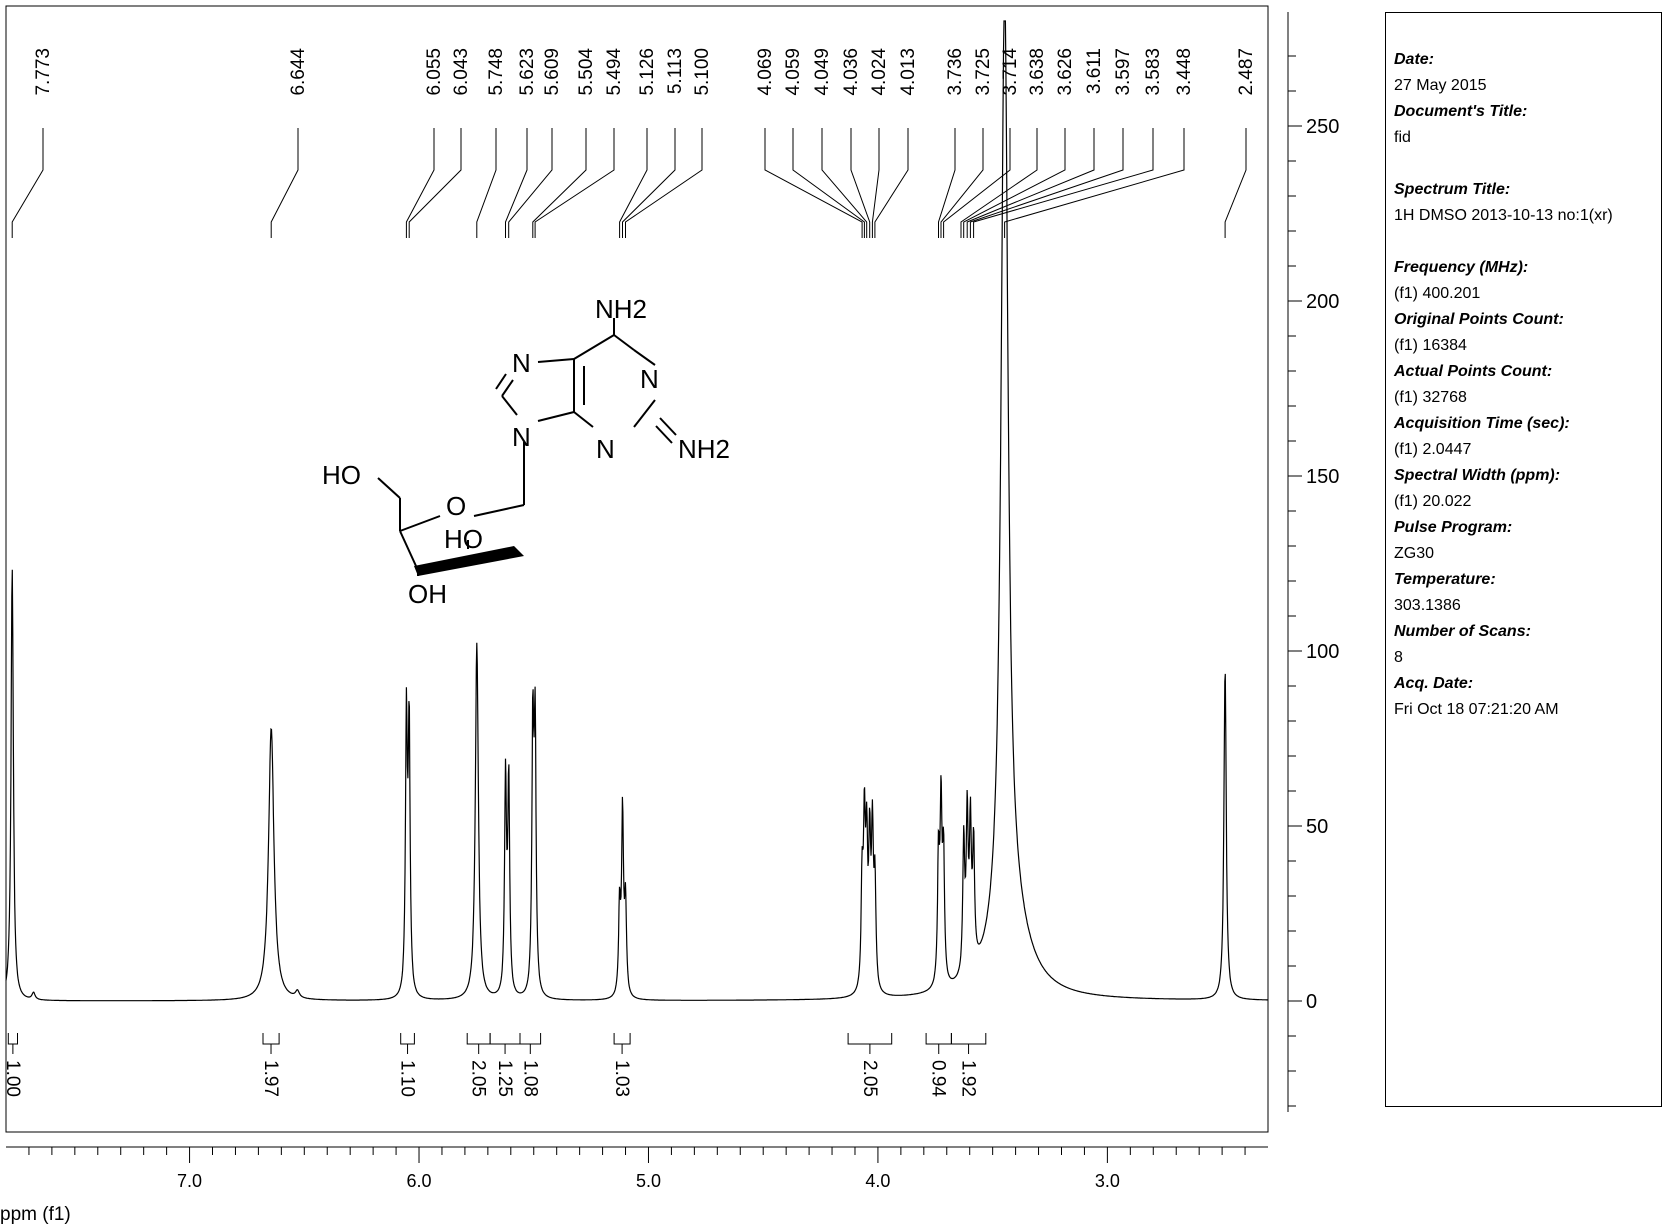 The height and width of the screenshot is (1224, 1672). I want to click on original-points-label: Original Points Count:, so click(1479, 319).